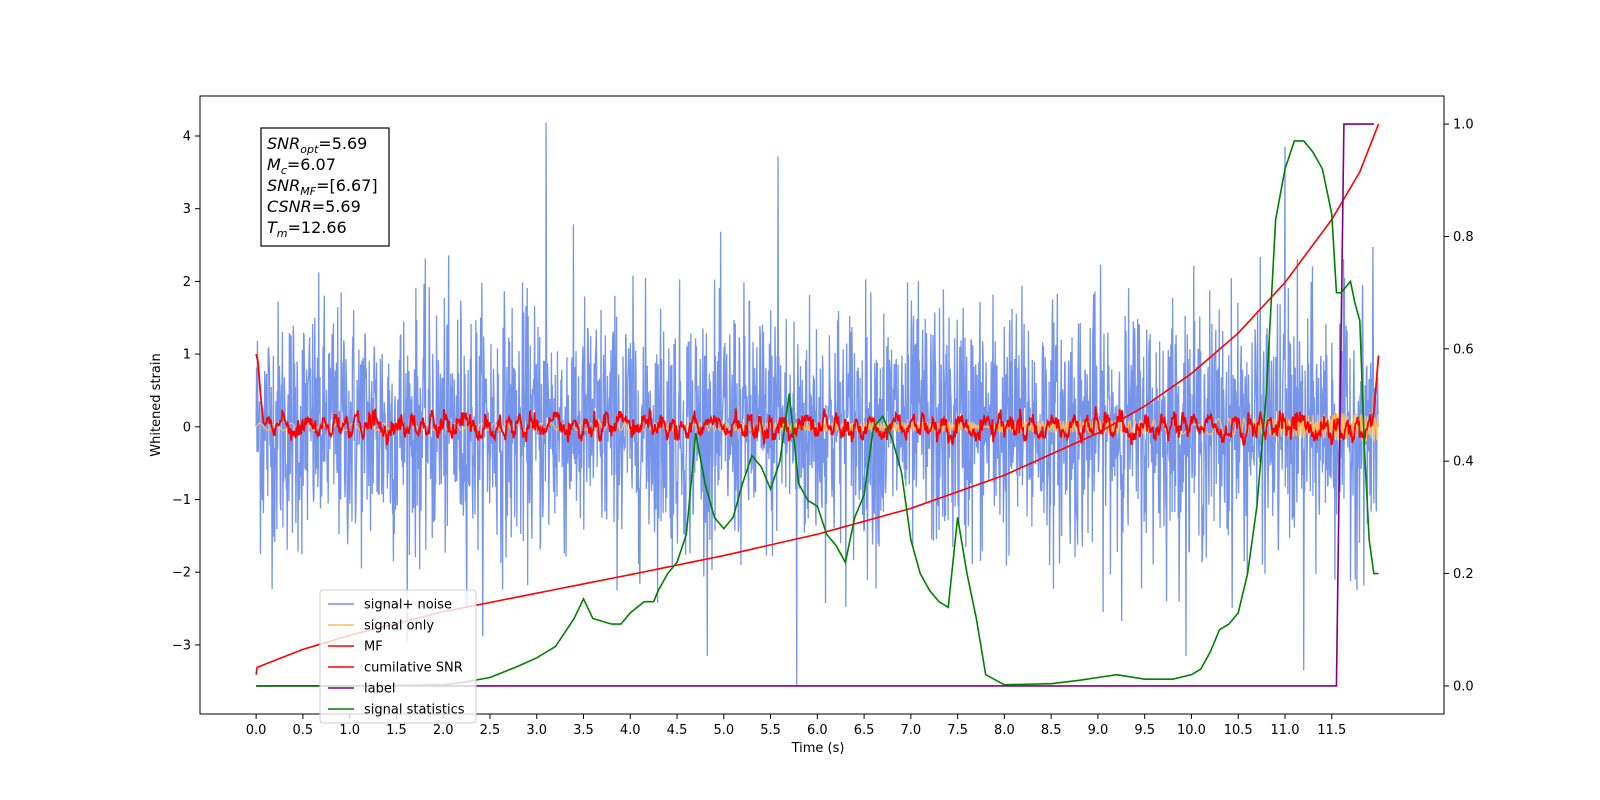  I want to click on y-tick-label: 1, so click(187, 355).